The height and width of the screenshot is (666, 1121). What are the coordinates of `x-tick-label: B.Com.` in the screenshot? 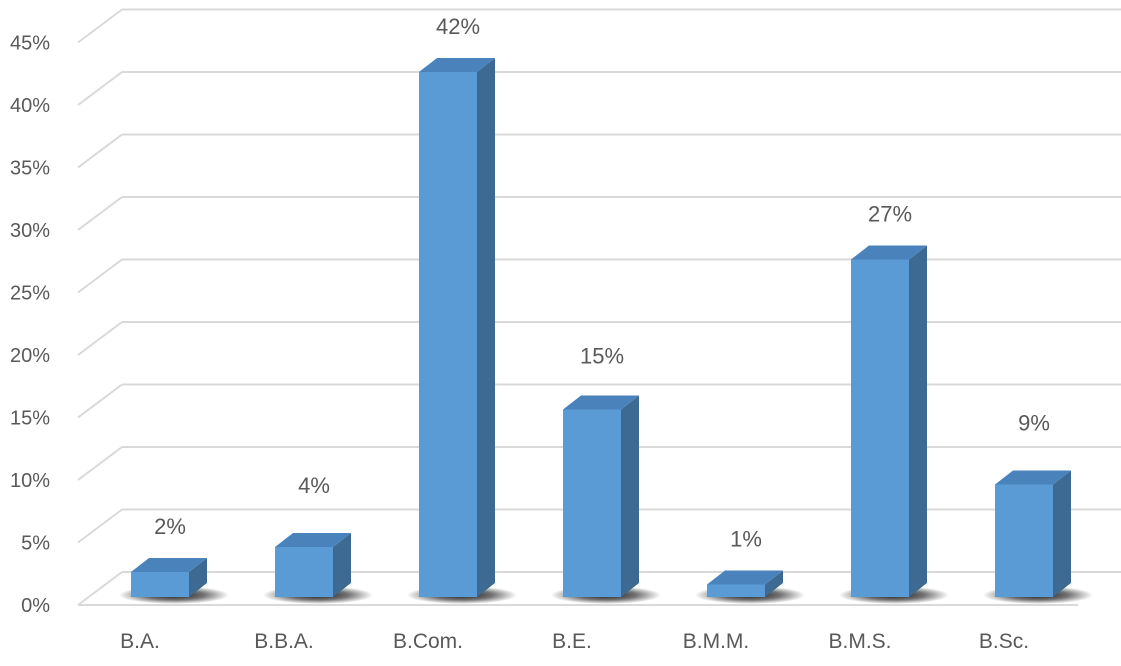 It's located at (428, 641).